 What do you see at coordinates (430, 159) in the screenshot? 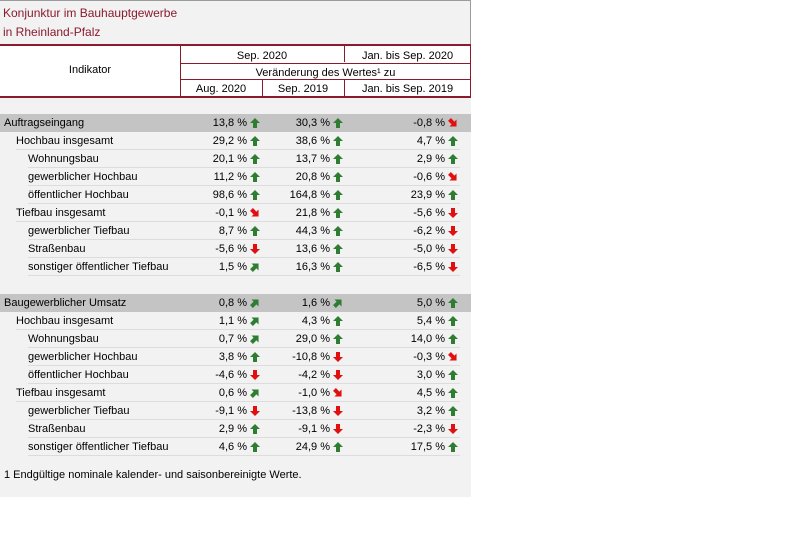
I see `row-value: 2,9 %` at bounding box center [430, 159].